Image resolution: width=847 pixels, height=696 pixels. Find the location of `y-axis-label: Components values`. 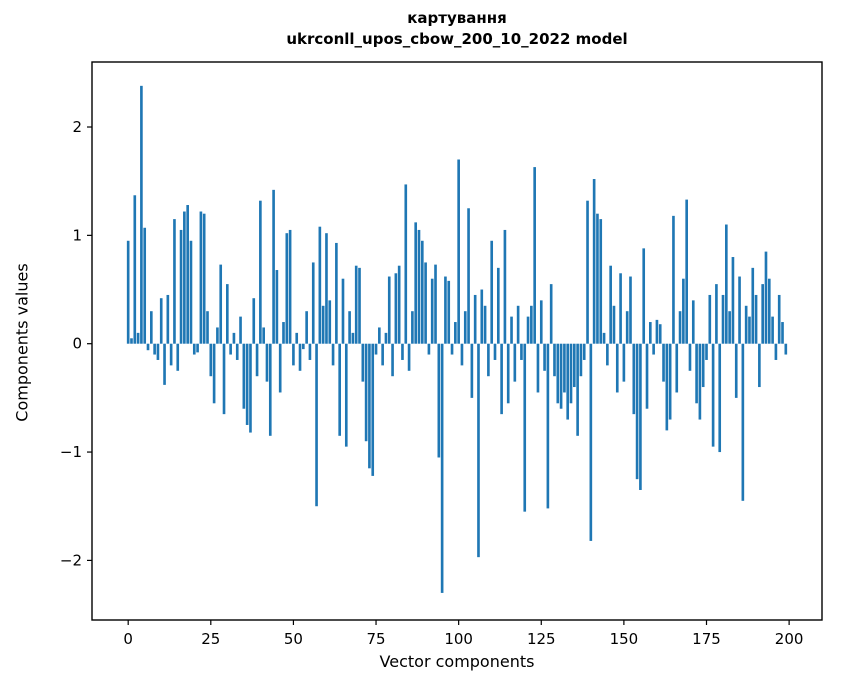

y-axis-label: Components values is located at coordinates (22, 342).